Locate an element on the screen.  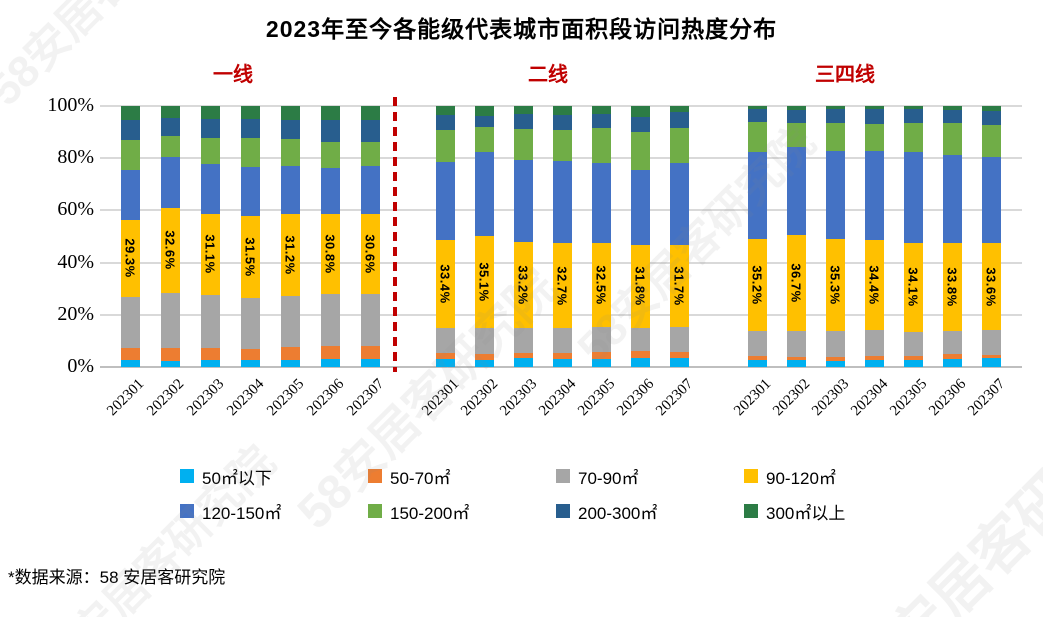
bar-data-label: 35.2% is located at coordinates (757, 285).